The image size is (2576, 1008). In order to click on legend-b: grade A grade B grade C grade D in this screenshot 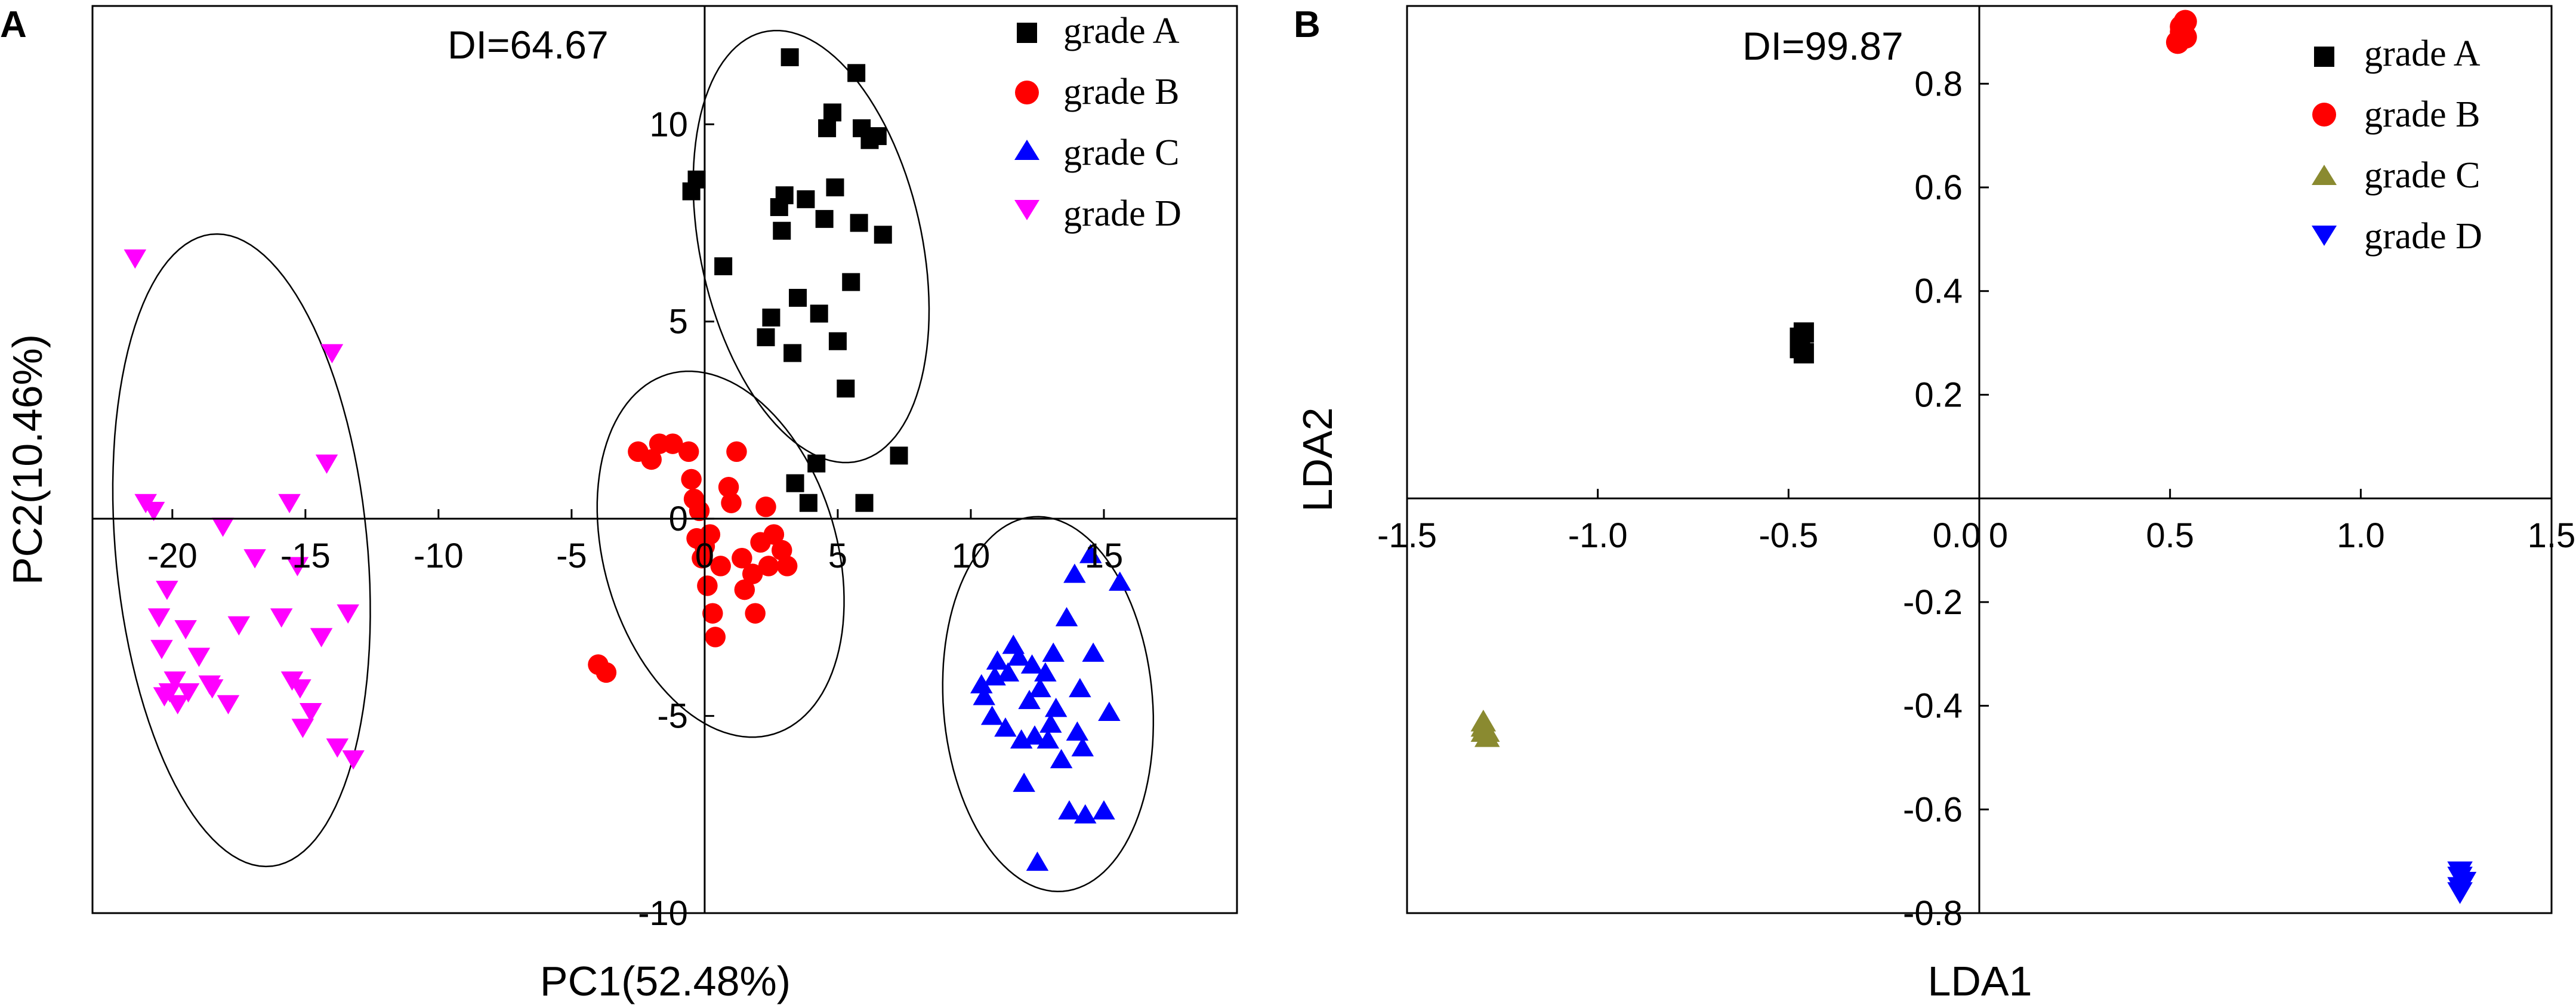, I will do `click(2397, 145)`.